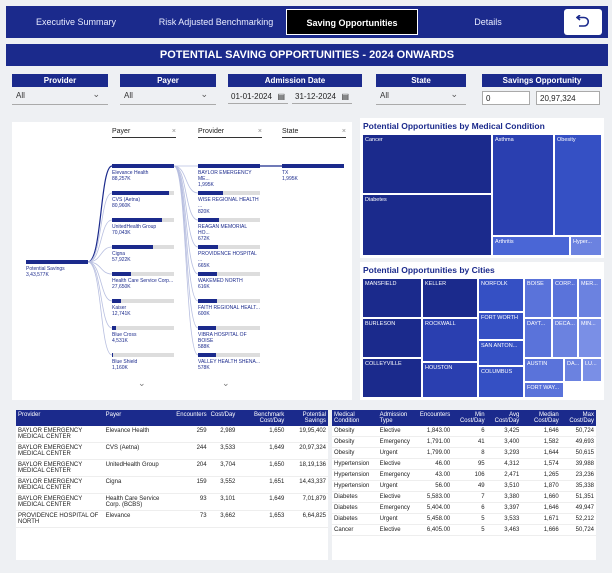 This screenshot has width=612, height=573. What do you see at coordinates (229, 176) in the screenshot?
I see `provider-node: BAYLOR EMERGENCY ME... 1,995K` at bounding box center [229, 176].